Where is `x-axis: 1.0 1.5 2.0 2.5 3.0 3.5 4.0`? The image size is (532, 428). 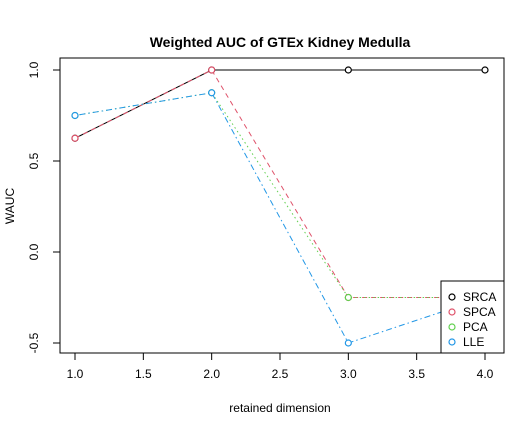 x-axis: 1.0 1.5 2.0 2.5 3.0 3.5 4.0 is located at coordinates (280, 366).